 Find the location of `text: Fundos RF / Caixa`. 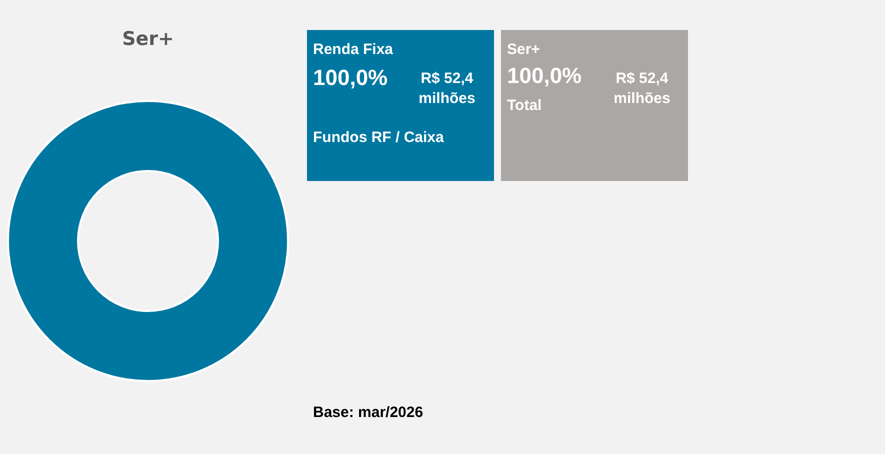

text: Fundos RF / Caixa is located at coordinates (379, 137).